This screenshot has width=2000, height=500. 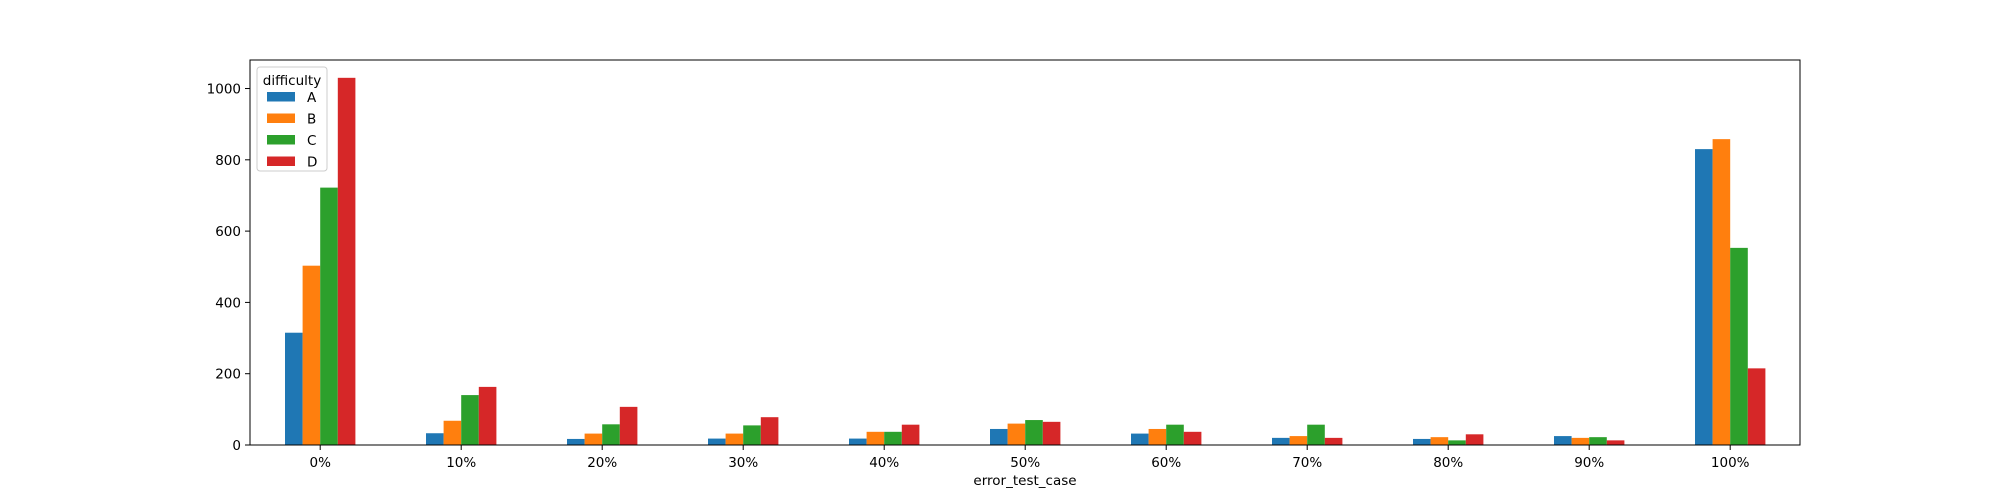 I want to click on bar-D-60%, so click(x=1192, y=438).